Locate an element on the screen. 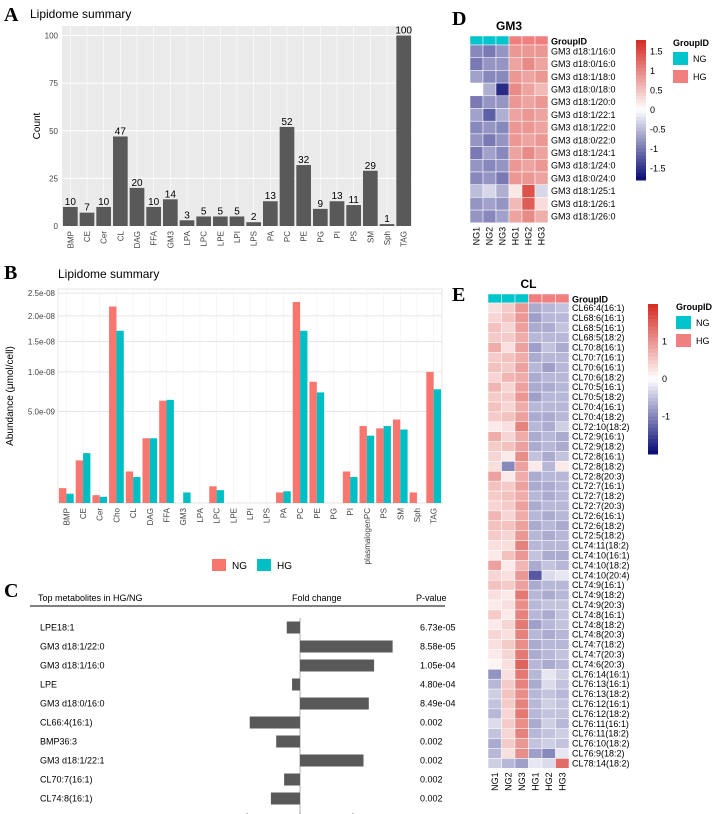 The height and width of the screenshot is (814, 720). heatmap-scale-tick-label: 0 is located at coordinates (652, 110).